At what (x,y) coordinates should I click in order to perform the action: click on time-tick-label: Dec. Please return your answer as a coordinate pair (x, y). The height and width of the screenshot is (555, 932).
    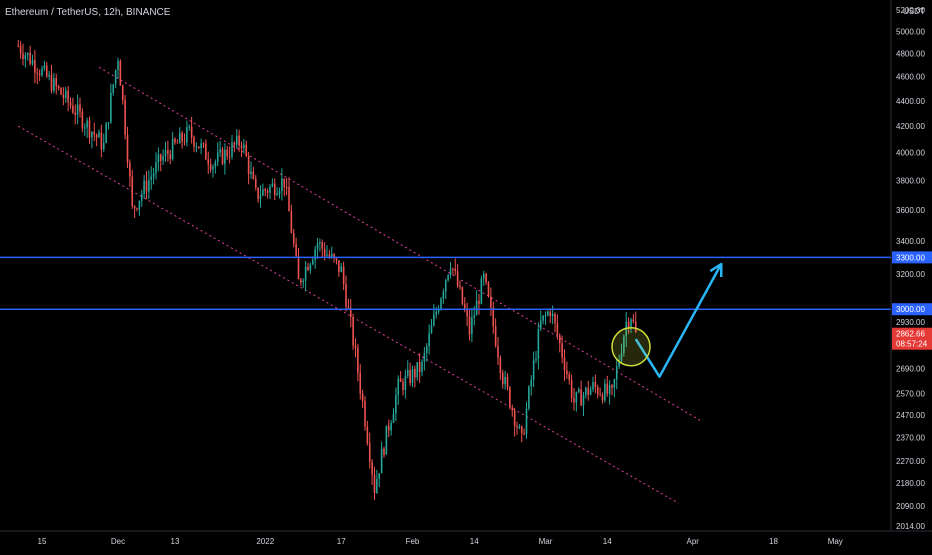
    Looking at the image, I should click on (118, 541).